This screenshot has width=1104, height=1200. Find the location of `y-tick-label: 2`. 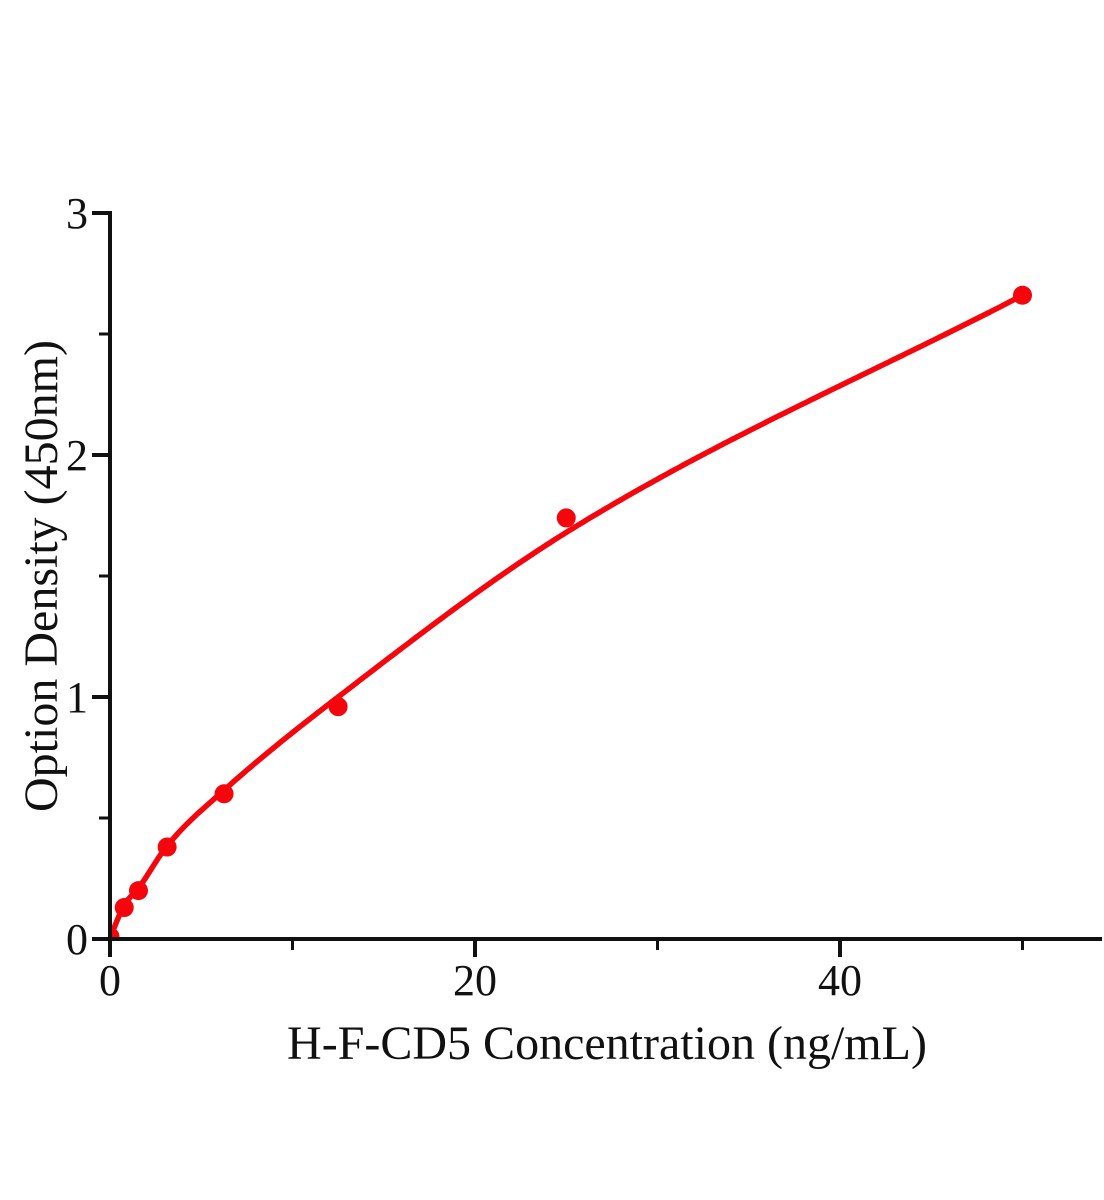

y-tick-label: 2 is located at coordinates (77, 455).